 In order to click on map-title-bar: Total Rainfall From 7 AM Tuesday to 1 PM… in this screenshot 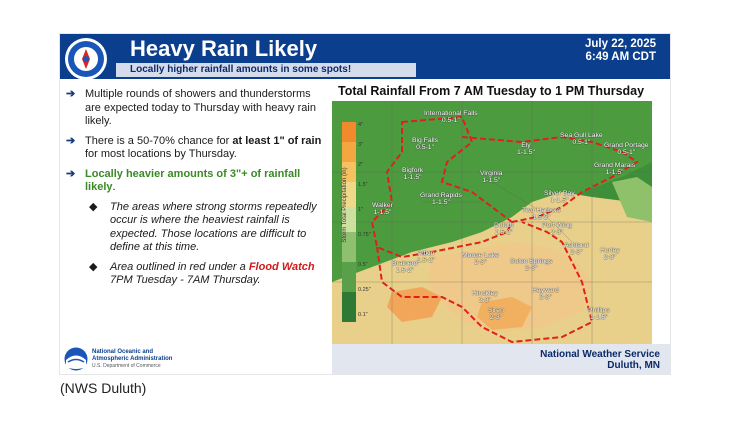, I will do `click(492, 91)`.